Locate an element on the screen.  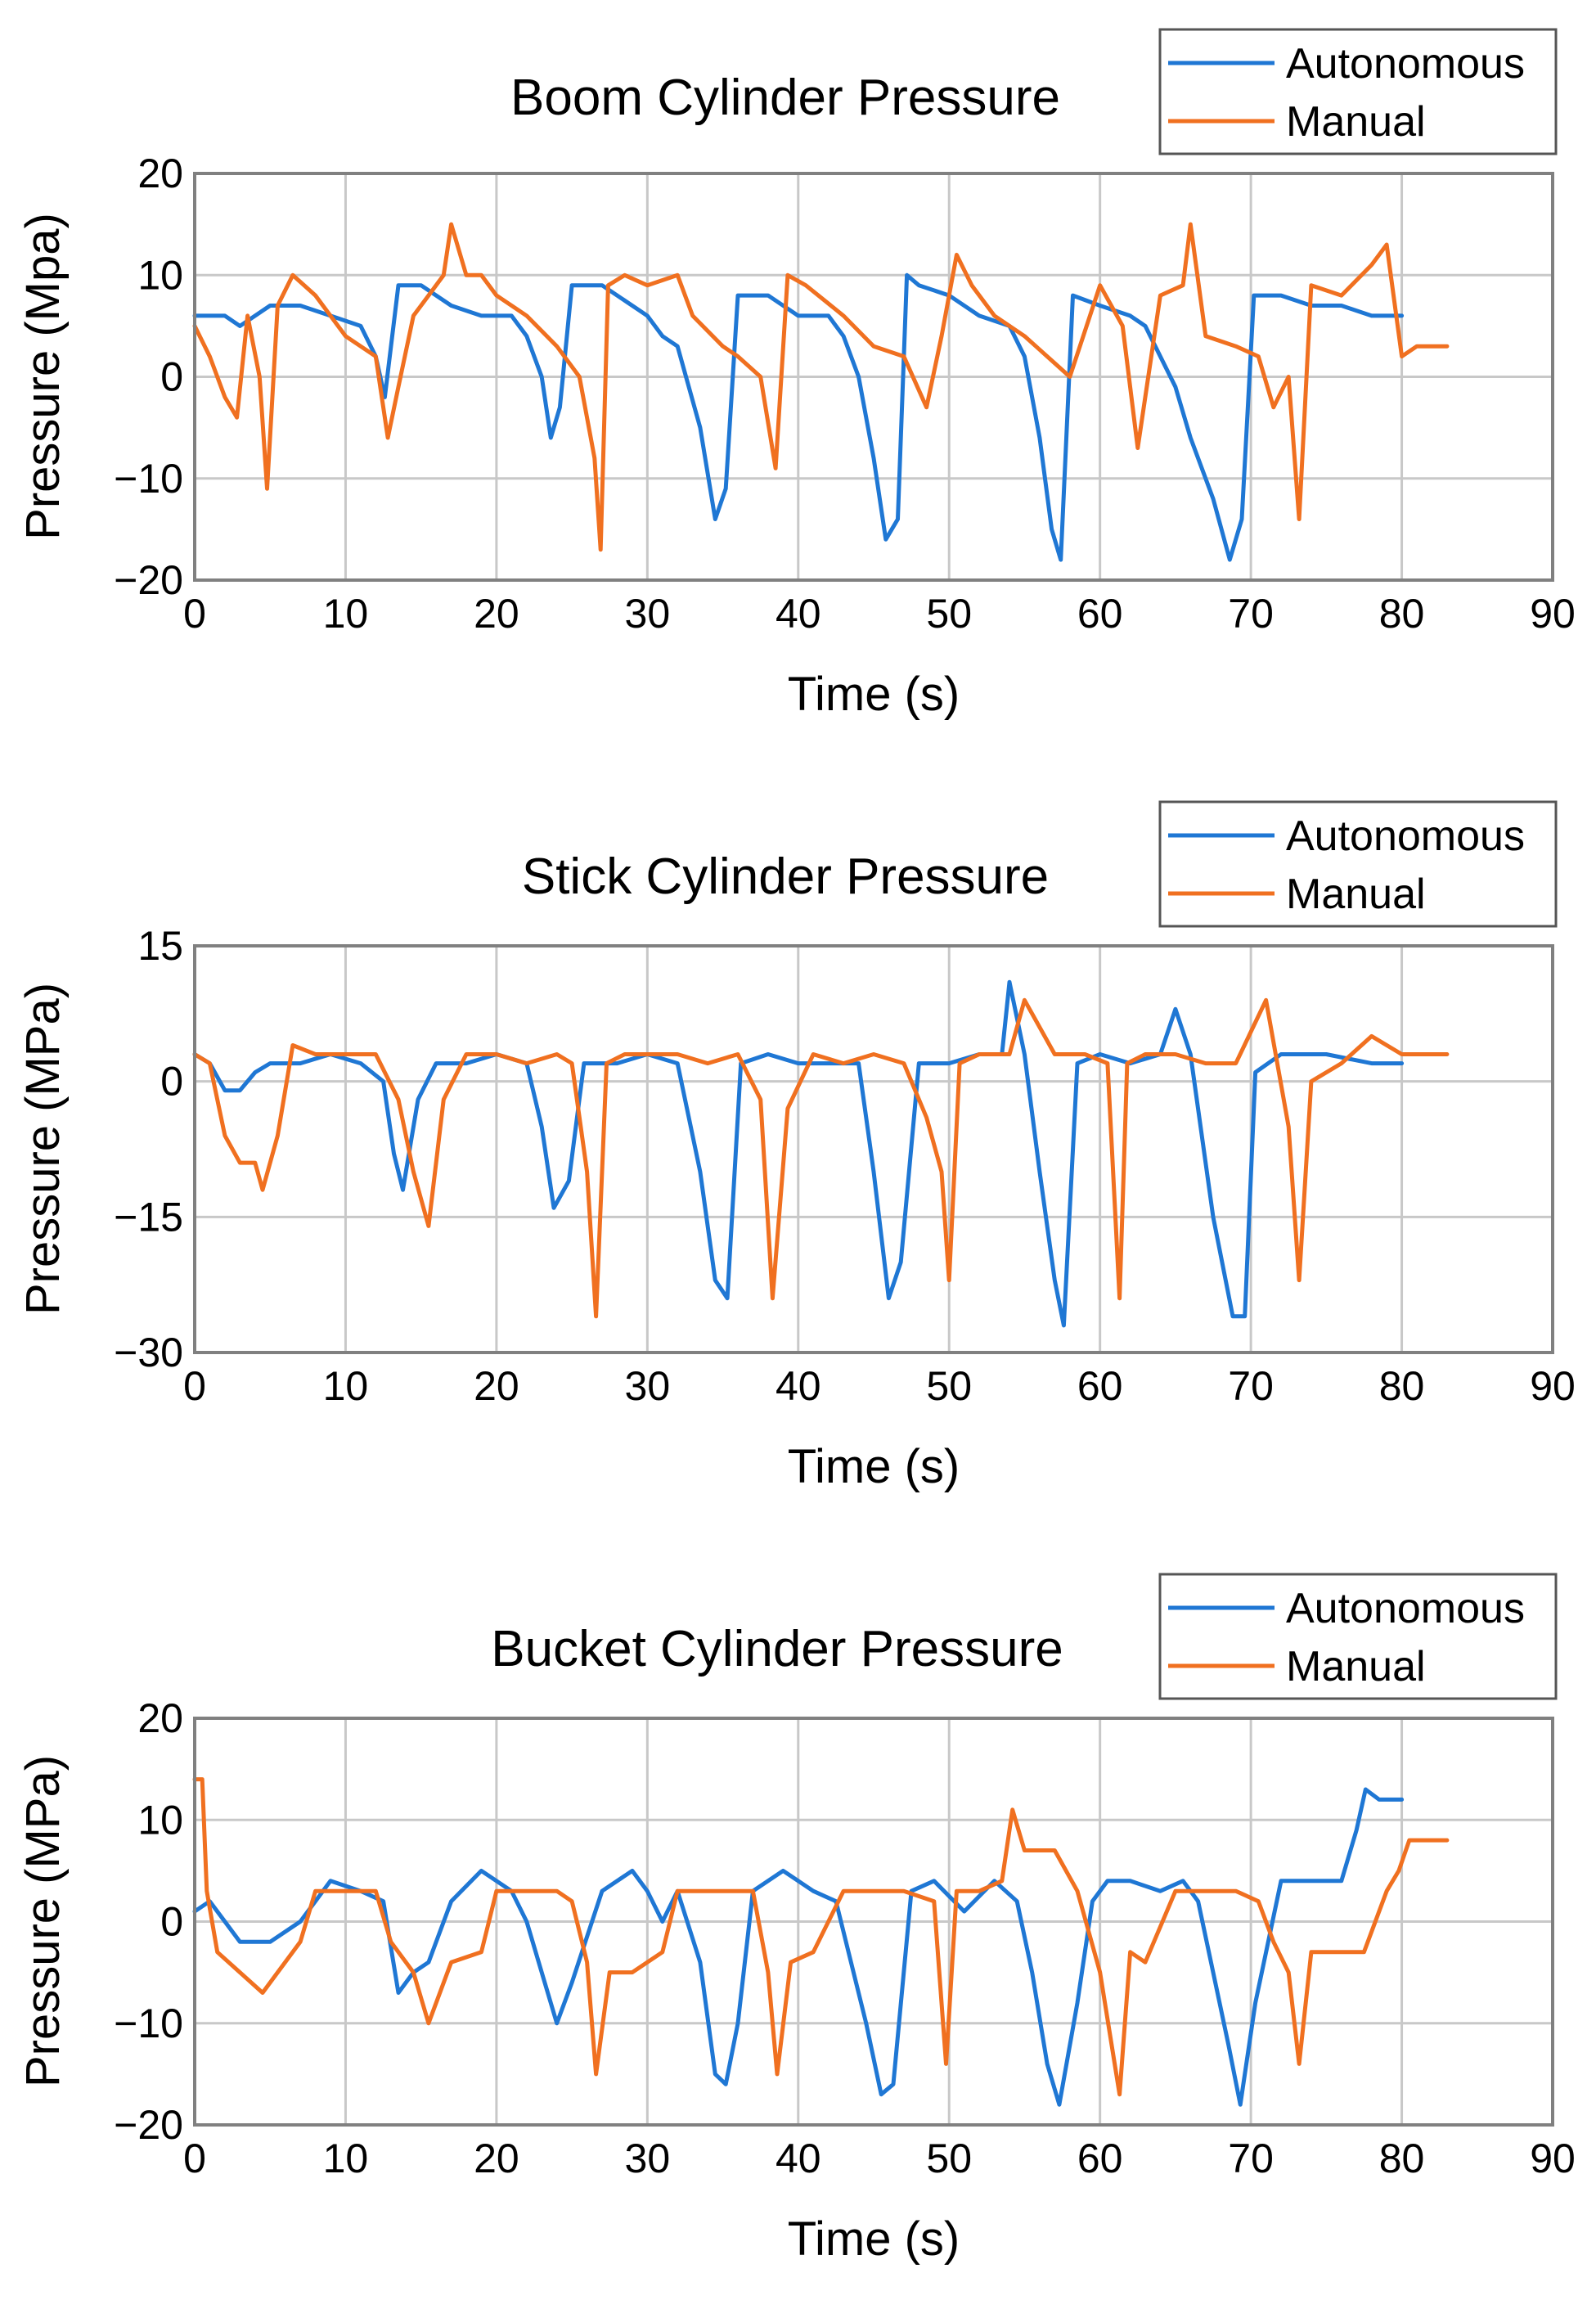
chart-title: Stick Cylinder Pressure is located at coordinates (785, 877).